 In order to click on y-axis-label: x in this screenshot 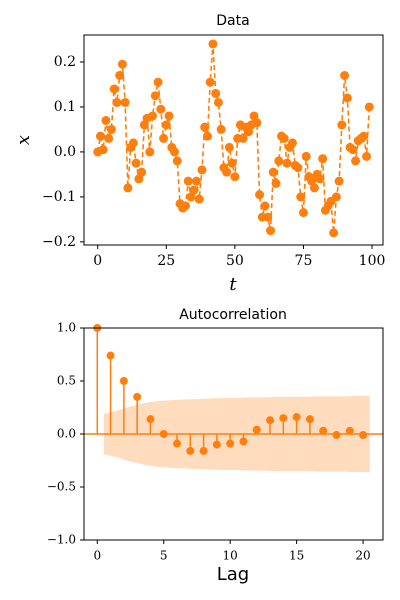, I will do `click(23, 140)`.